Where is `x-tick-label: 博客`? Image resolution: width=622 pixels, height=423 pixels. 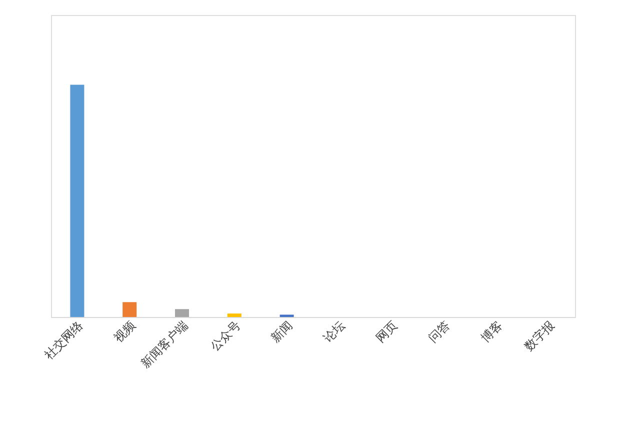
x-tick-label: 博客 is located at coordinates (491, 331).